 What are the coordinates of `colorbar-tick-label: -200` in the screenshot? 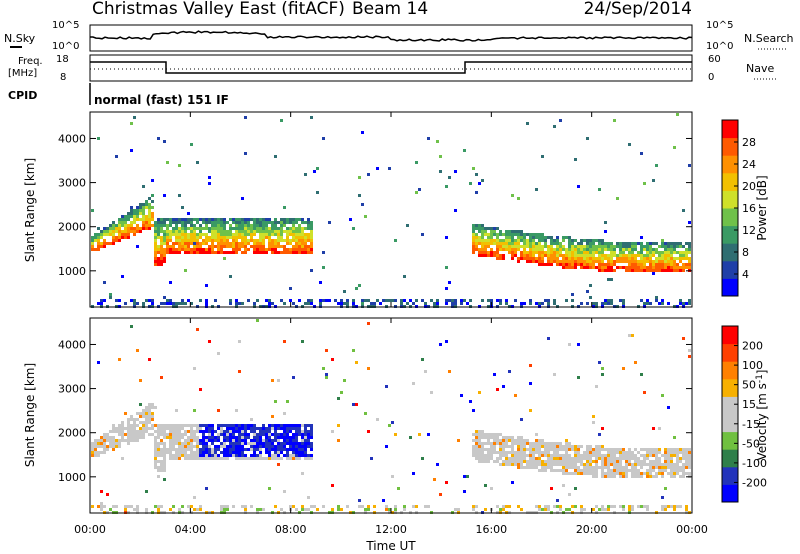 It's located at (754, 482).